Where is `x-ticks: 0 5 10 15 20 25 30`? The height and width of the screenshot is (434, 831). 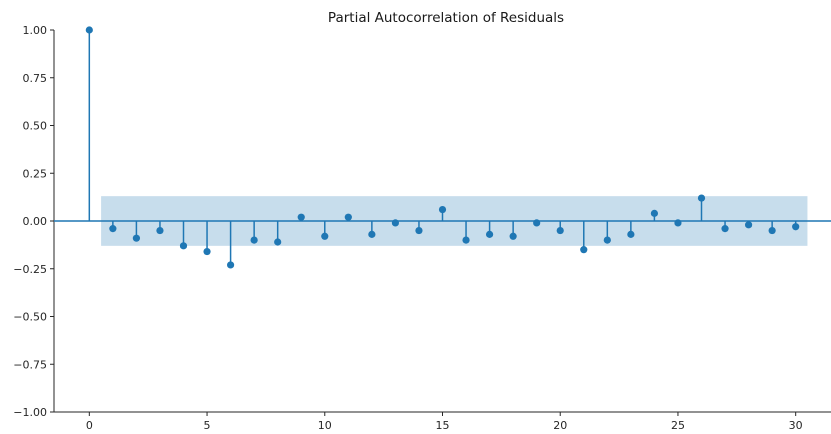
x-ticks: 0 5 10 15 20 25 30 is located at coordinates (444, 422).